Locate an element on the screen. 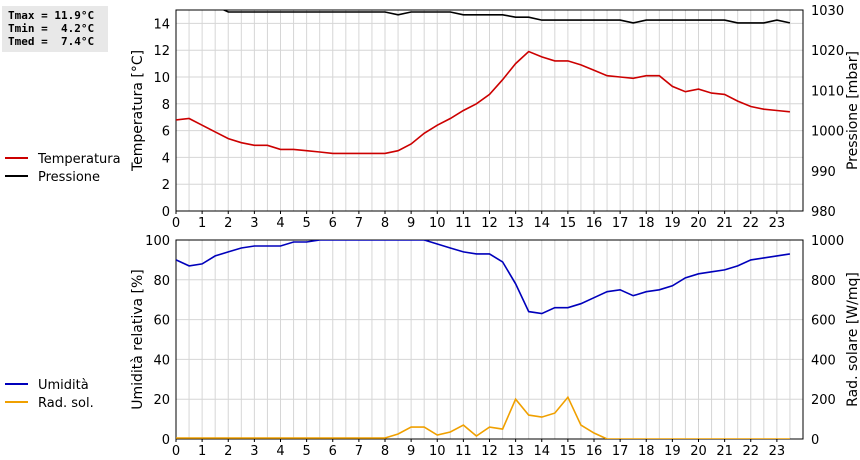 The width and height of the screenshot is (860, 460). series-line-rad-sol- is located at coordinates (483, 417).